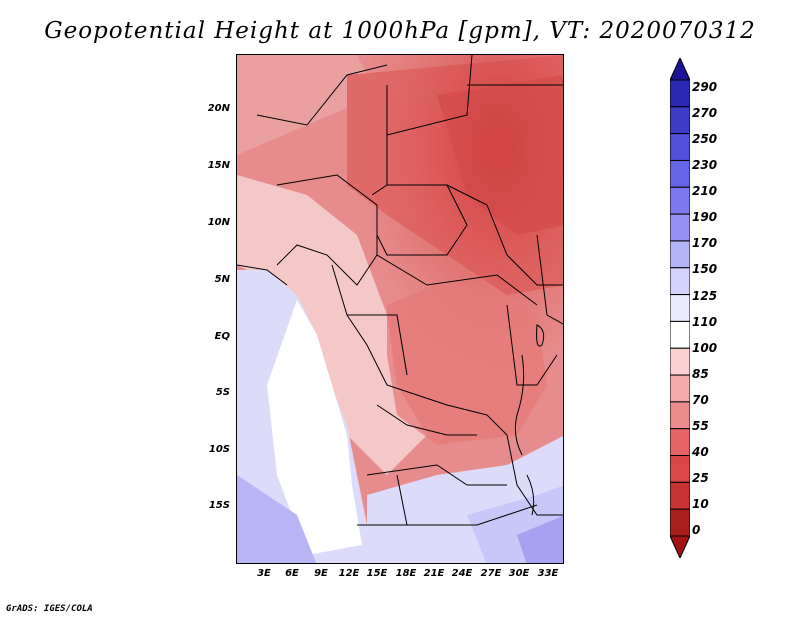 This screenshot has width=800, height=618. I want to click on field-coastal-light, so click(332, 325).